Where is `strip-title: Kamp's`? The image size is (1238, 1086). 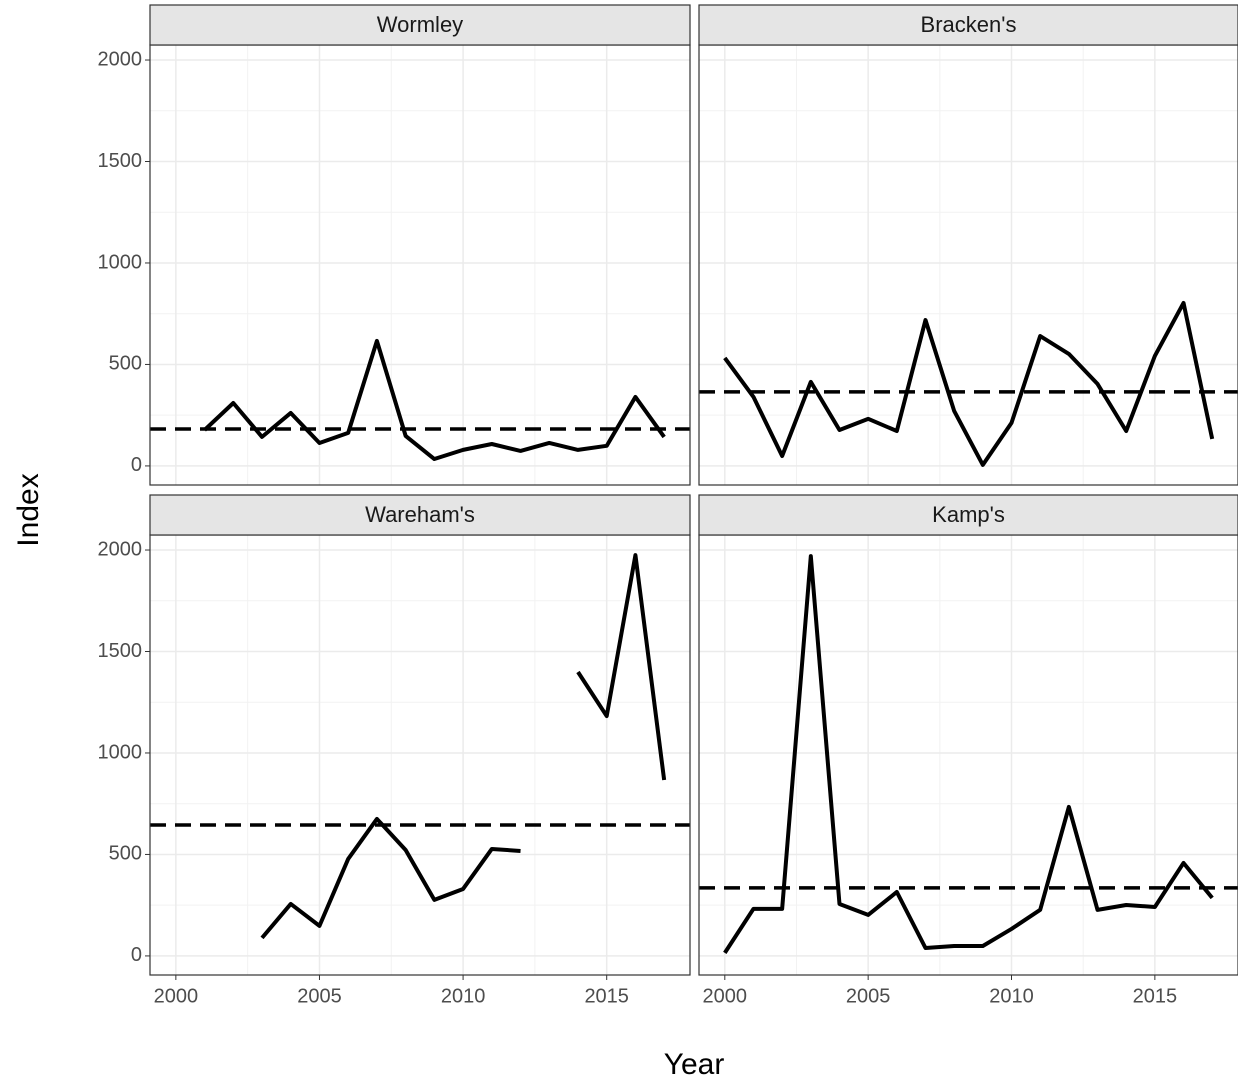 strip-title: Kamp's is located at coordinates (968, 514).